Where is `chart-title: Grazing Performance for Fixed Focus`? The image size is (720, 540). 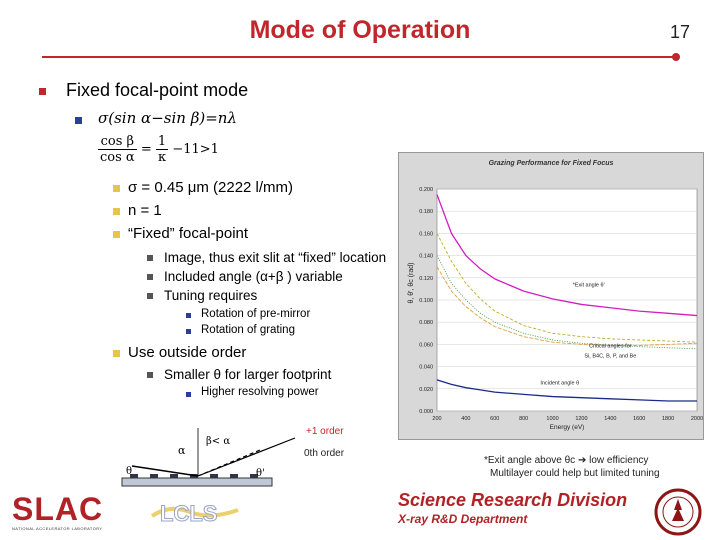 chart-title: Grazing Performance for Fixed Focus is located at coordinates (551, 163).